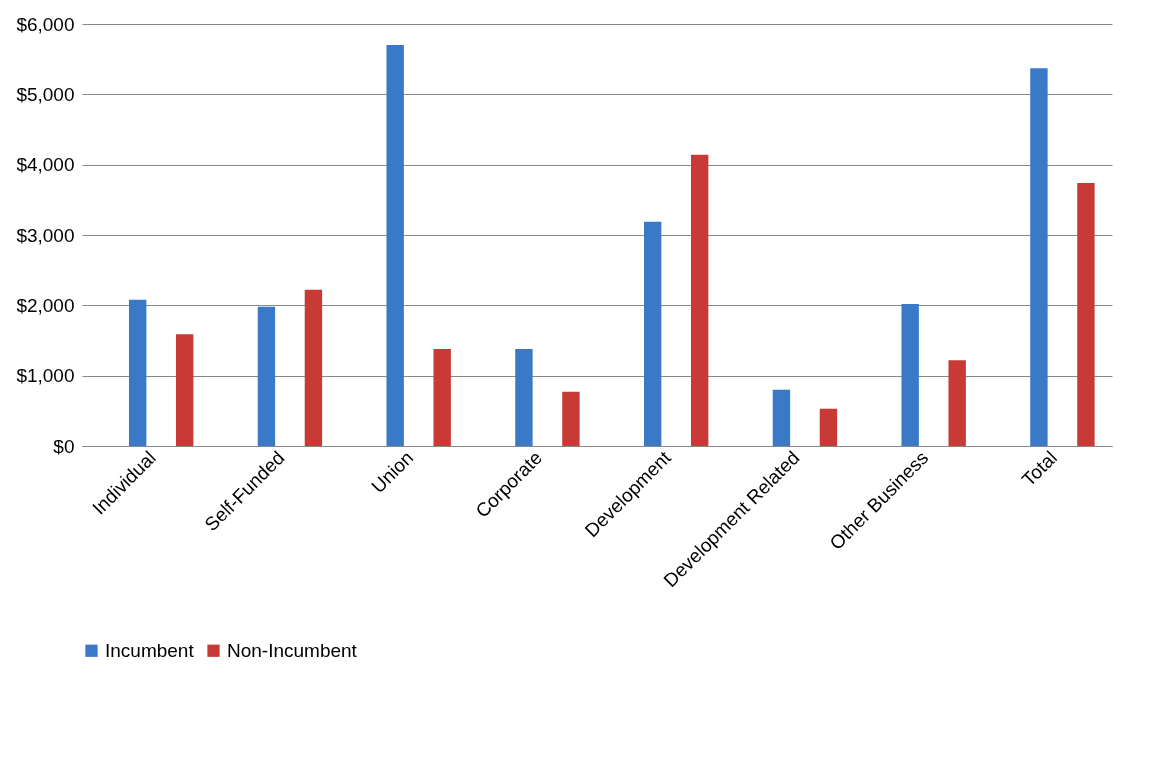 This screenshot has width=1151, height=763. Describe the element at coordinates (64, 446) in the screenshot. I see `y-tick-label: $0` at that location.